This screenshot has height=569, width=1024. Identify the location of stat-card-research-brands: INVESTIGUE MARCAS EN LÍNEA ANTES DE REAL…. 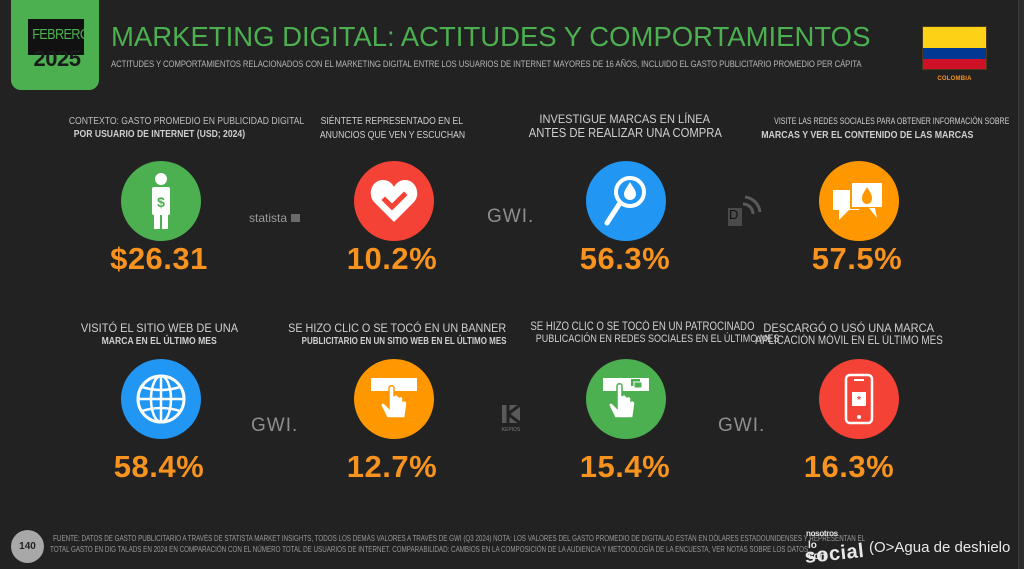
(625, 194).